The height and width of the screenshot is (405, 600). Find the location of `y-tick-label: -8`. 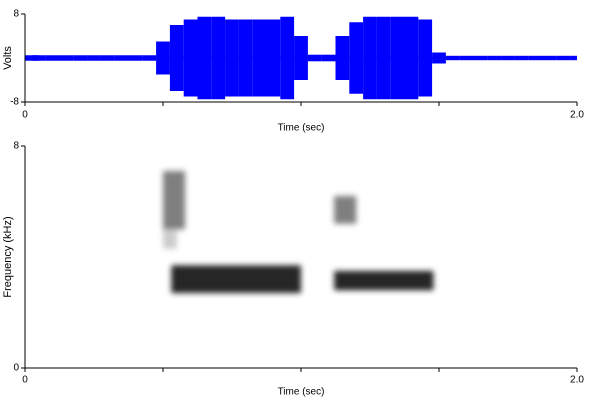

y-tick-label: -8 is located at coordinates (14, 102).